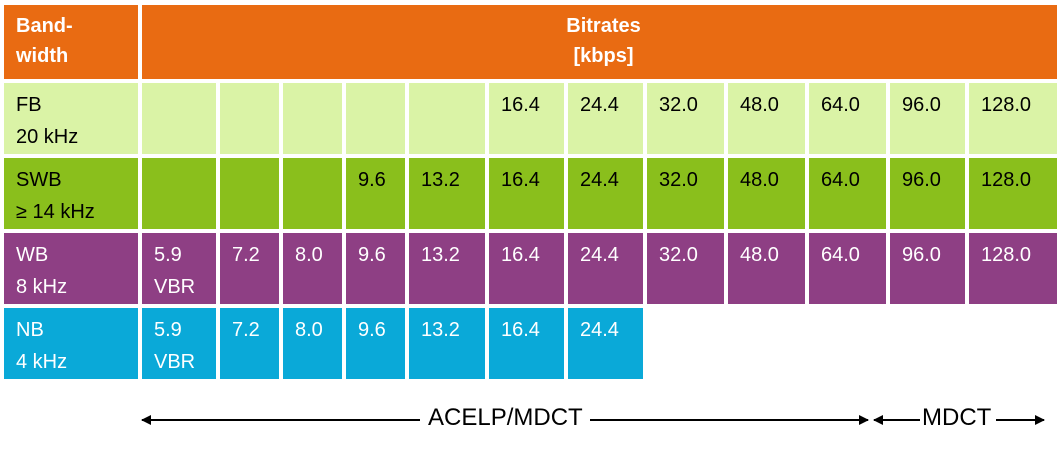 This screenshot has width=1057, height=457. I want to click on row-label-wb-range: 8 kHz, so click(42, 287).